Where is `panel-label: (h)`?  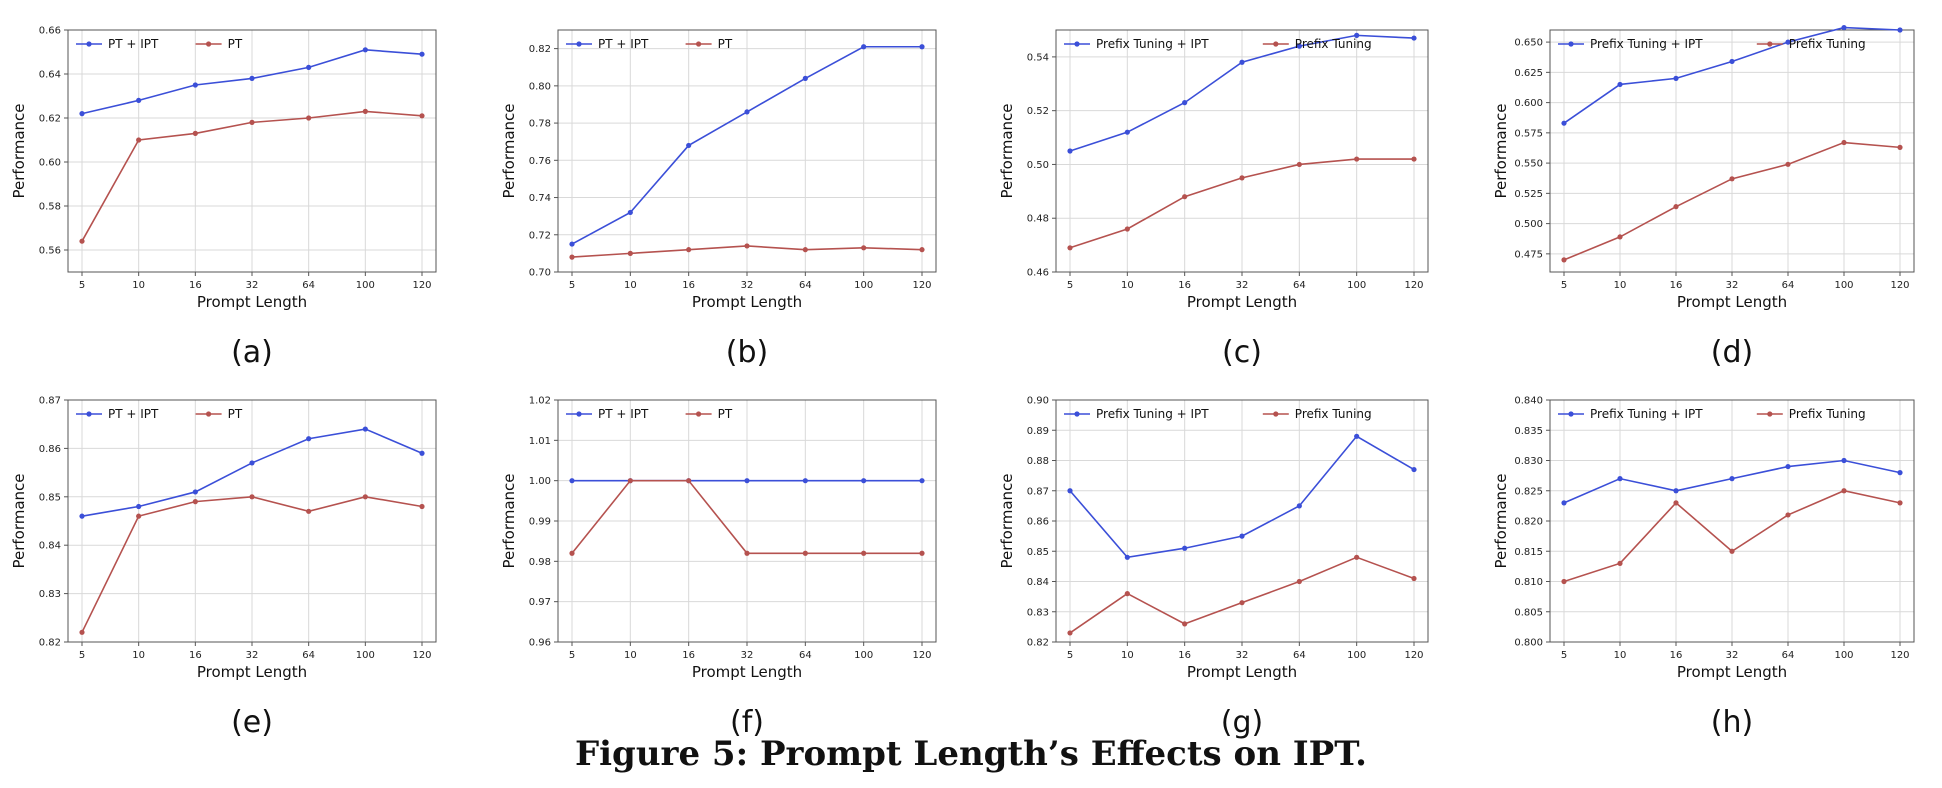 panel-label: (h) is located at coordinates (1732, 722).